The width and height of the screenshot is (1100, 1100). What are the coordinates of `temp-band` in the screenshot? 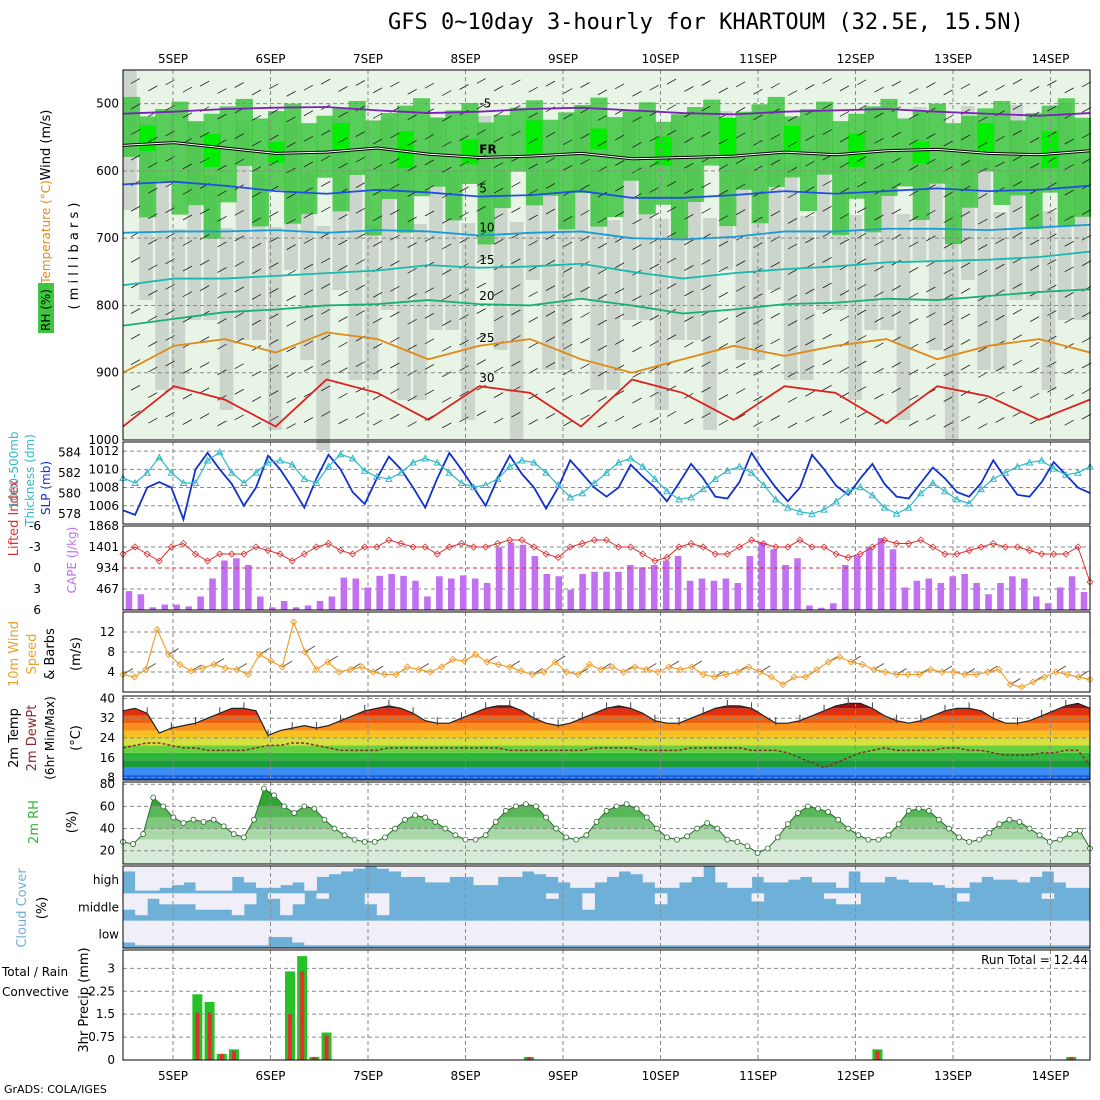 It's located at (606, 764).